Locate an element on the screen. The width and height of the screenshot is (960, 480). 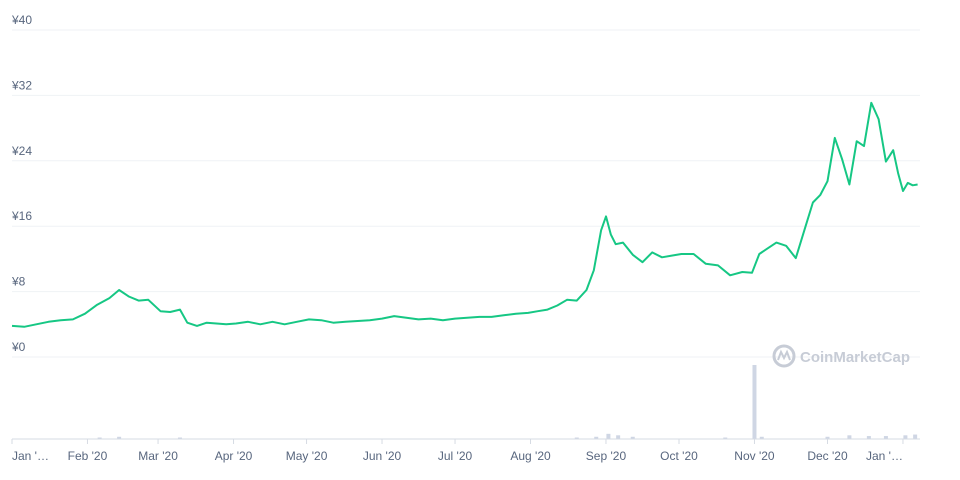
x-tick-label: May '20 is located at coordinates (307, 456).